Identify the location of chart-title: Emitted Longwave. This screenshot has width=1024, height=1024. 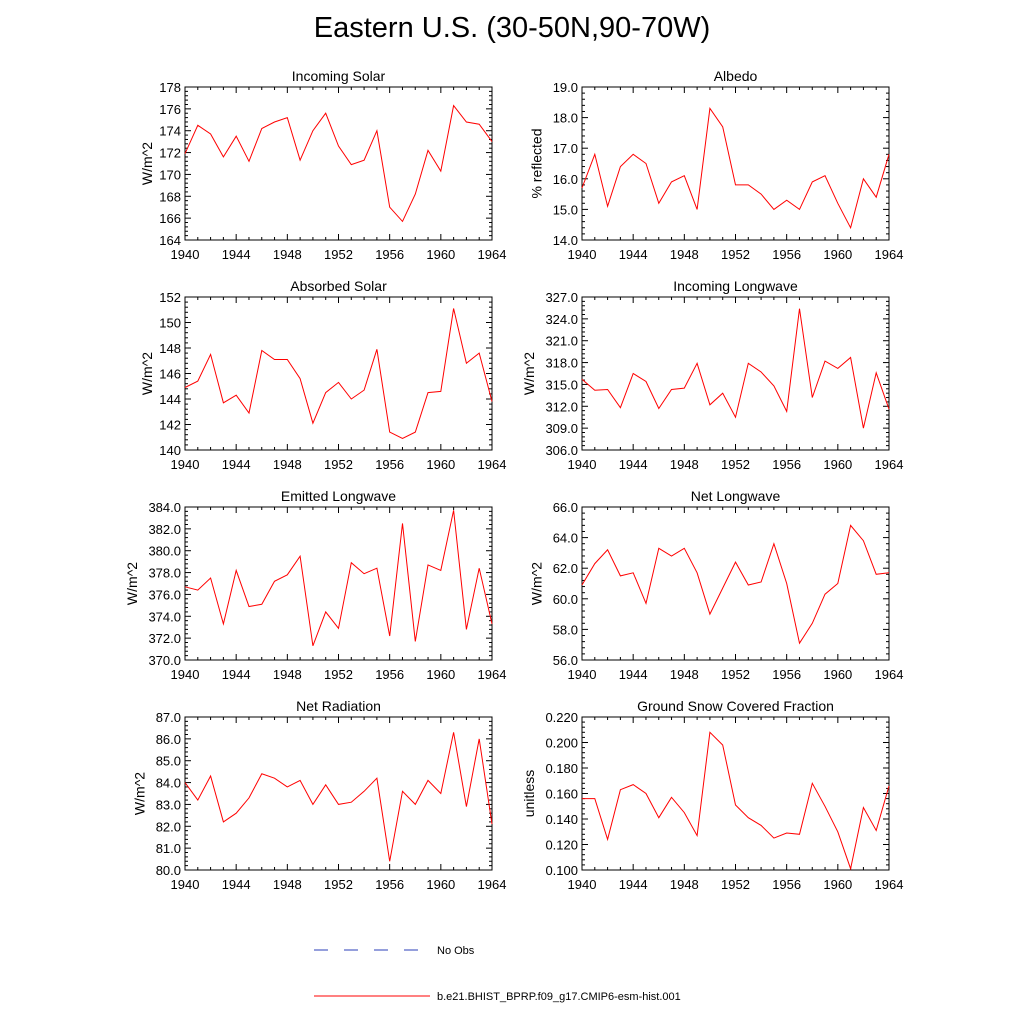
(338, 496).